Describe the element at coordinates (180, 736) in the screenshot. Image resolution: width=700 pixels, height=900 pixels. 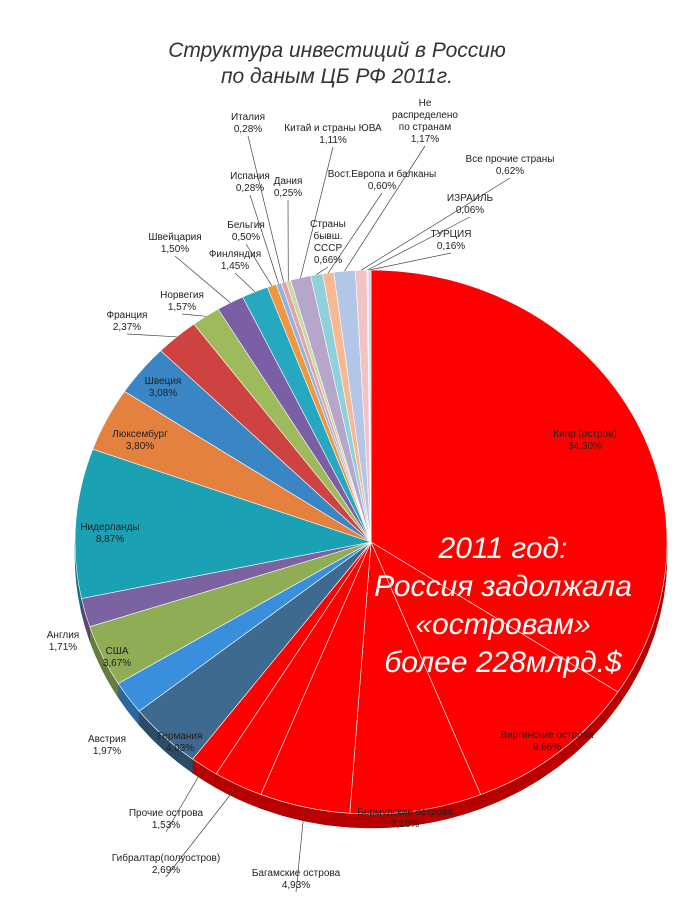
I see `pie-label-name-6: Германия` at that location.